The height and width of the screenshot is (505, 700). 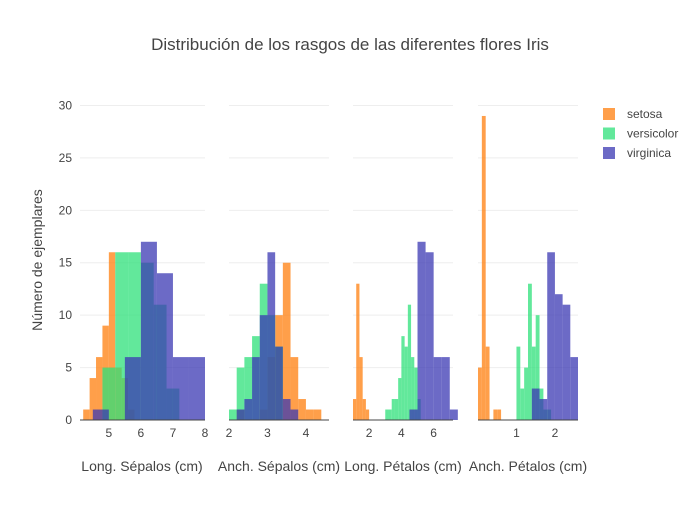 What do you see at coordinates (68, 368) in the screenshot?
I see `y-tick-label: 5` at bounding box center [68, 368].